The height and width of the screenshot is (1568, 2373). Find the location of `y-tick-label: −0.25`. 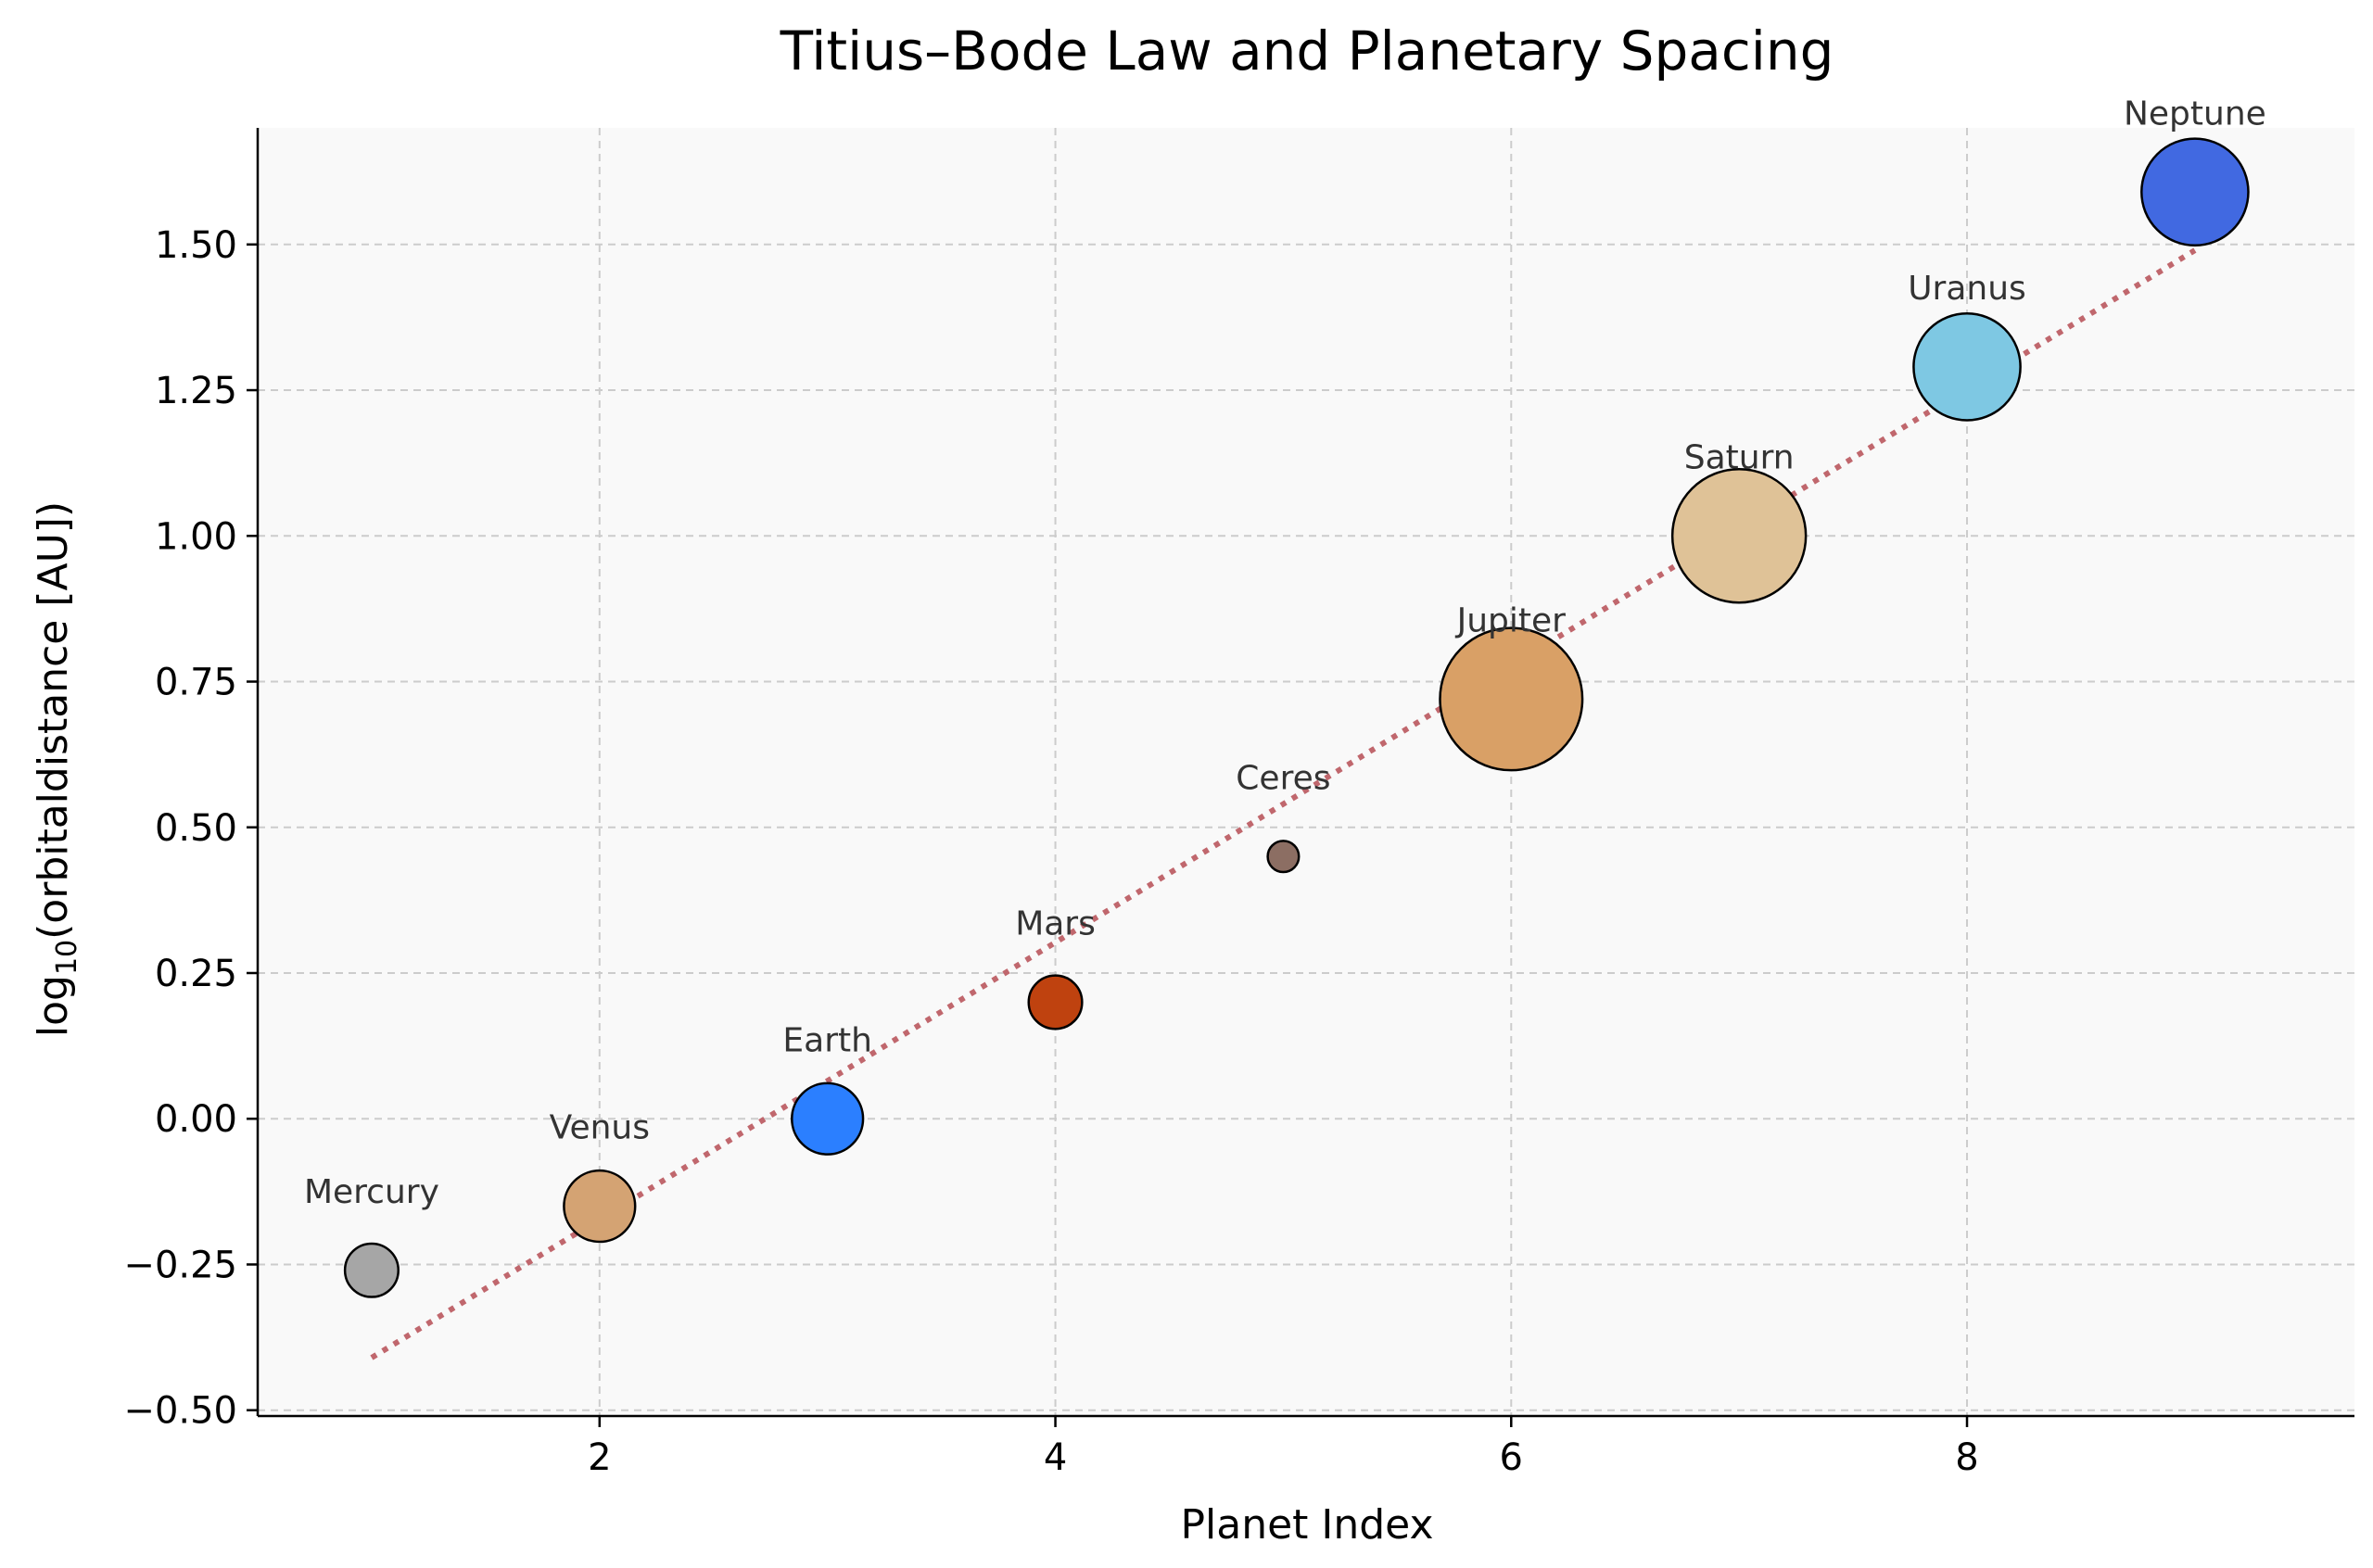

y-tick-label: −0.25 is located at coordinates (180, 1265).